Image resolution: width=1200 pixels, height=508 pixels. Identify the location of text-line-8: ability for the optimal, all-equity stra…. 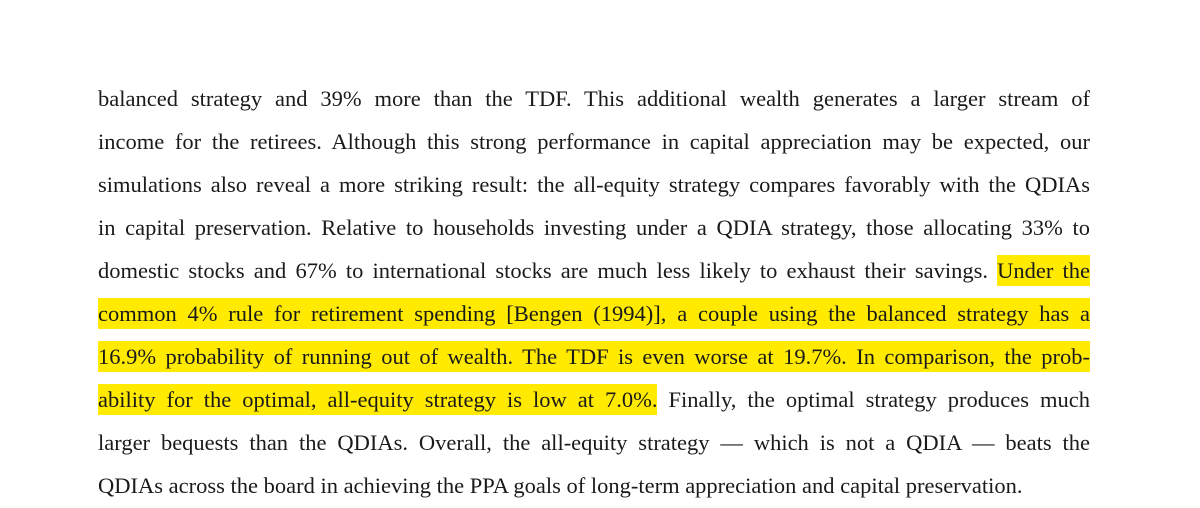
(594, 399).